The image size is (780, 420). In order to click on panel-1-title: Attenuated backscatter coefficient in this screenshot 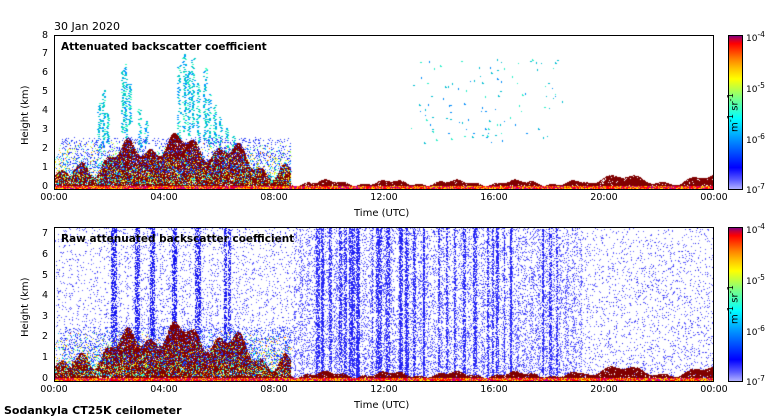, I will do `click(164, 47)`.